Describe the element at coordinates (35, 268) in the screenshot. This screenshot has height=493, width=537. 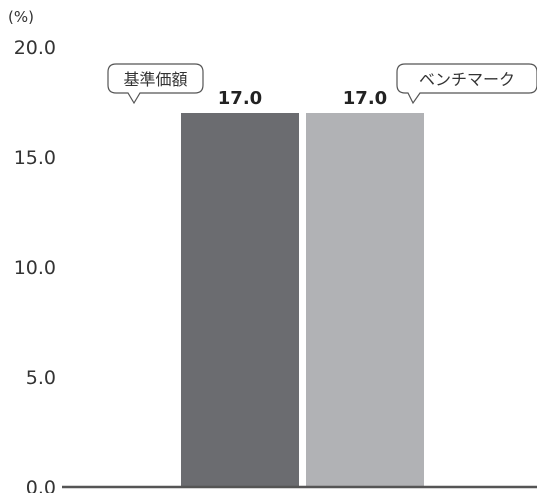
I see `y-tick-label: 10.0` at that location.